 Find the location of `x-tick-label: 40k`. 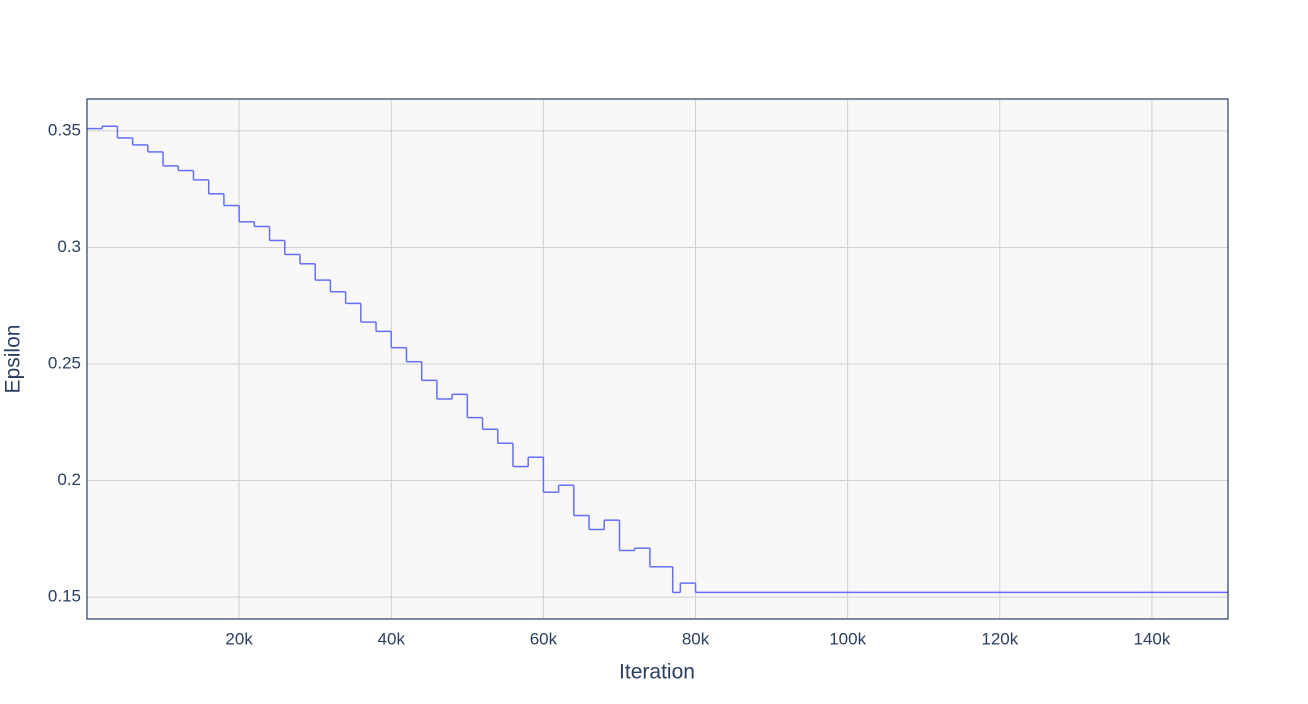

x-tick-label: 40k is located at coordinates (392, 638).